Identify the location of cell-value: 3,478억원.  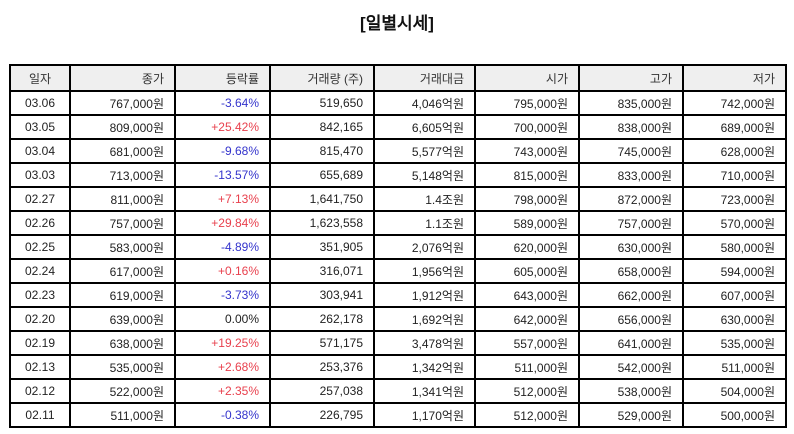
(424, 343).